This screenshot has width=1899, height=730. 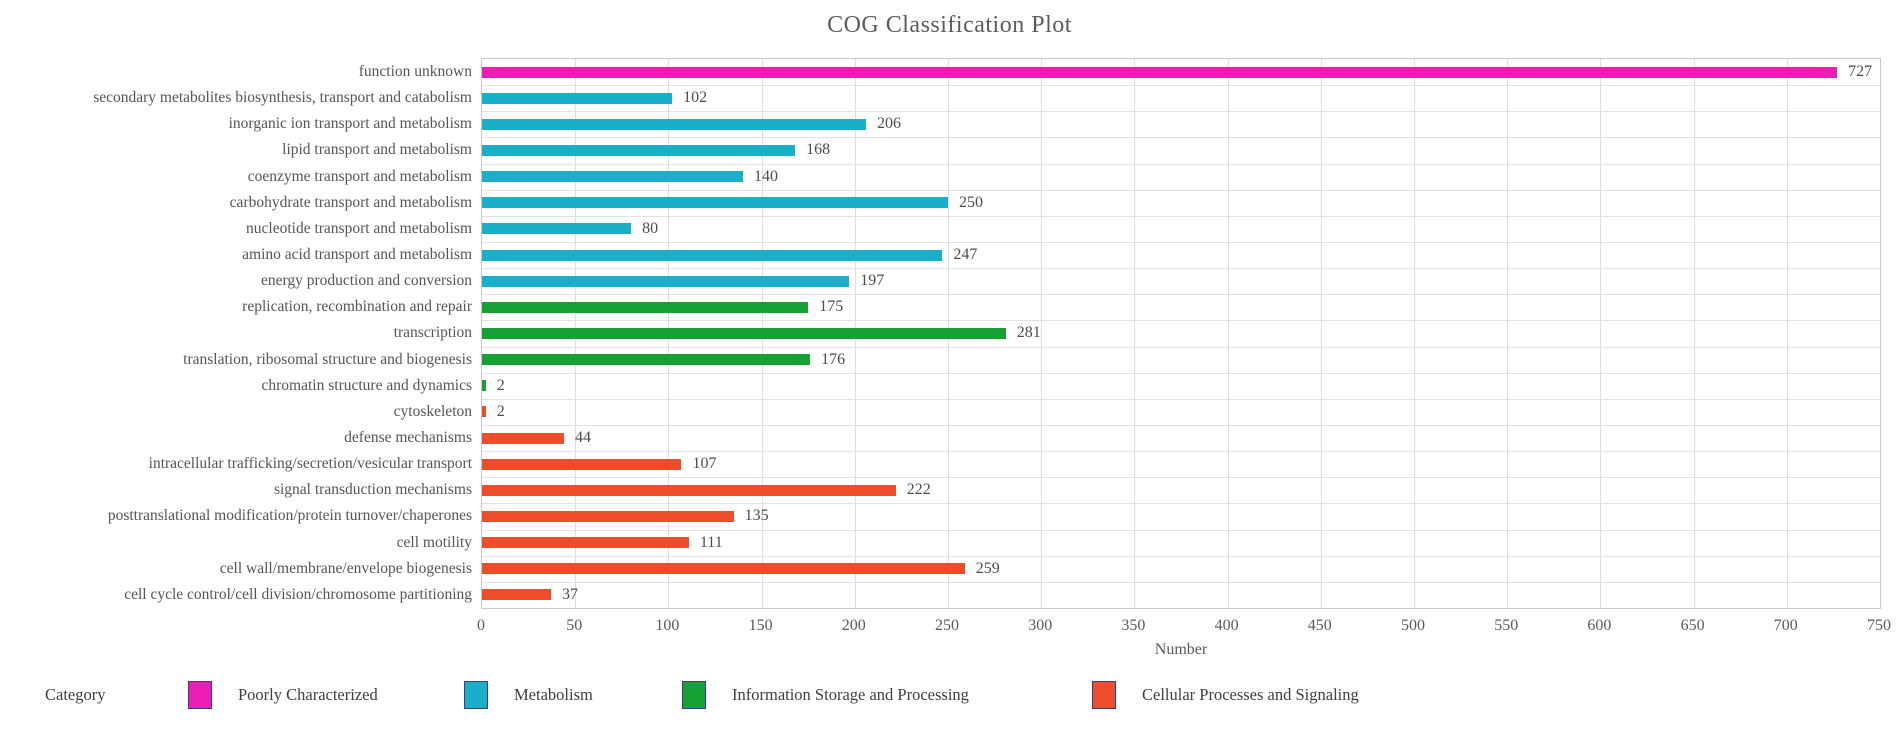 I want to click on category-label: chromatin structure and dynamics, so click(x=366, y=385).